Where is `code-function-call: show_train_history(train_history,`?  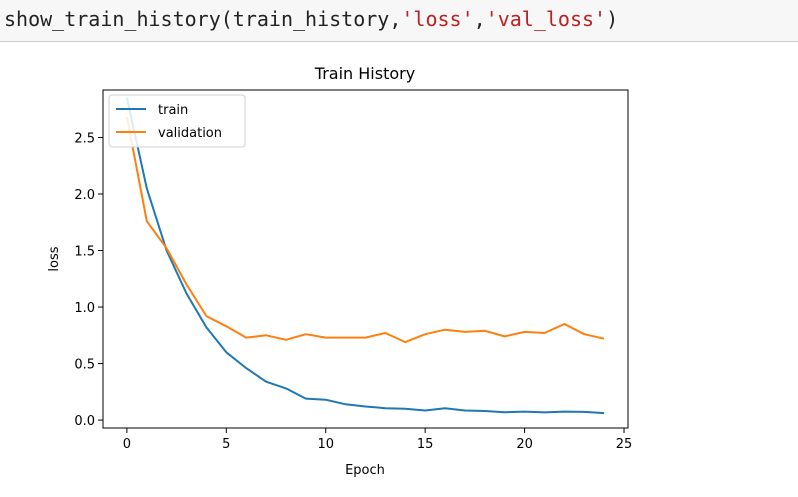 code-function-call: show_train_history(train_history, is located at coordinates (203, 19).